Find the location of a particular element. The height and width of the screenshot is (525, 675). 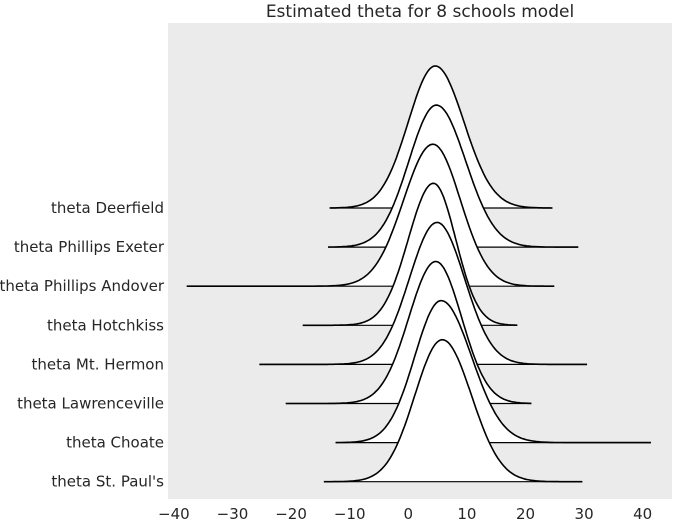

y-label-theta-st-paul-s: theta St. Paul's is located at coordinates (107, 482).